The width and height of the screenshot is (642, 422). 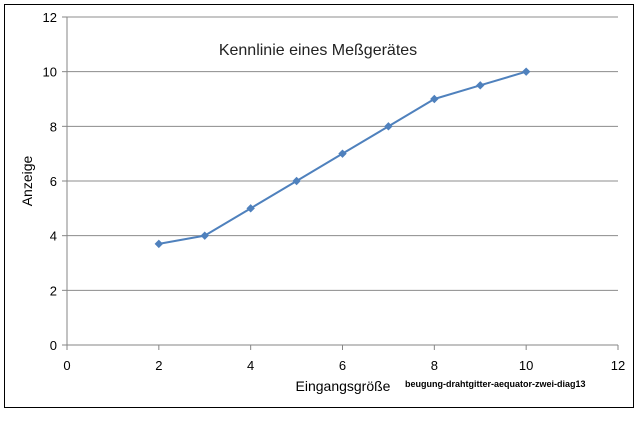 I want to click on y-tick-label: 8, so click(x=53, y=126).